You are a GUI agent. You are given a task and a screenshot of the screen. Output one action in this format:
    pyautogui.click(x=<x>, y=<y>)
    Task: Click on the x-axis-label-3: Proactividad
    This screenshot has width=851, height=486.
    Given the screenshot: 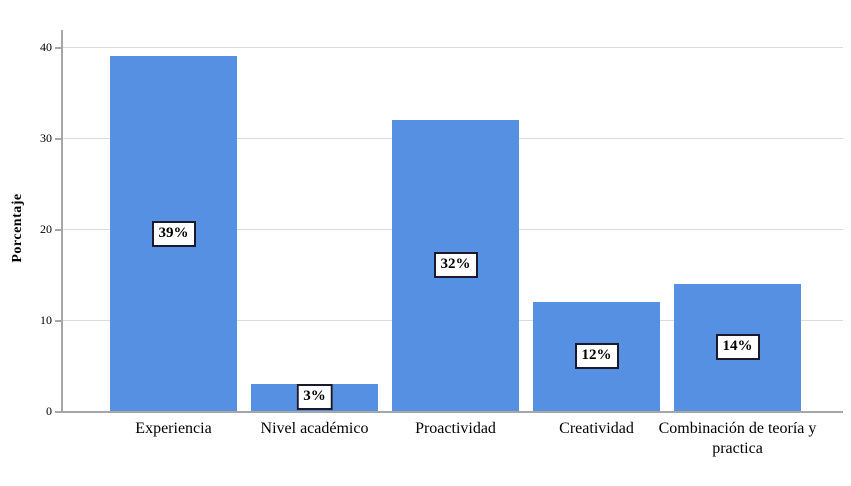 What is the action you would take?
    pyautogui.click(x=455, y=428)
    